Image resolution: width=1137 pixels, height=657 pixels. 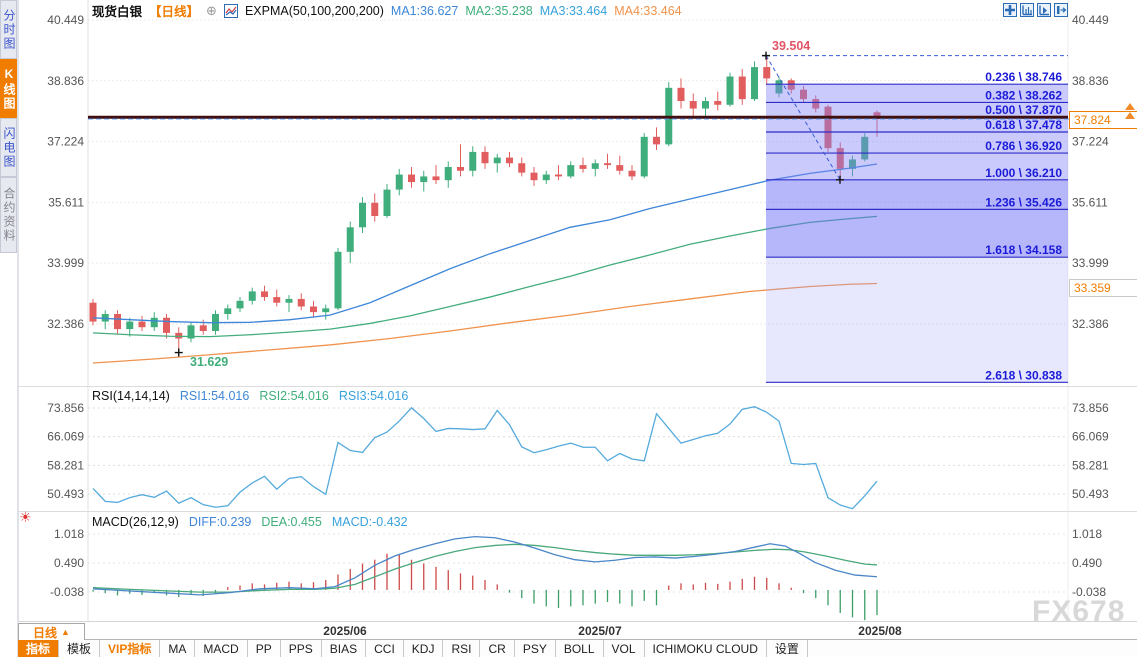 I want to click on x-axis-month-label: 2025/07, so click(x=600, y=631).